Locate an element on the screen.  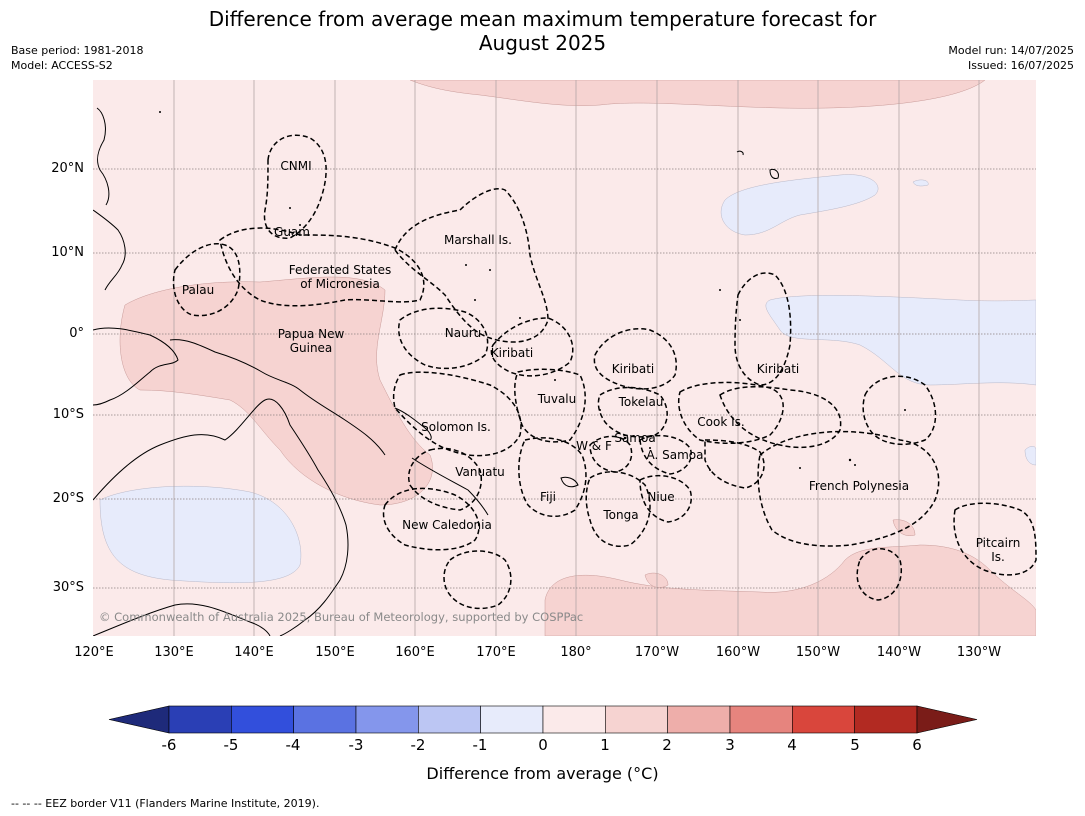
lat-label-20s: 20°S is located at coordinates (68, 498).